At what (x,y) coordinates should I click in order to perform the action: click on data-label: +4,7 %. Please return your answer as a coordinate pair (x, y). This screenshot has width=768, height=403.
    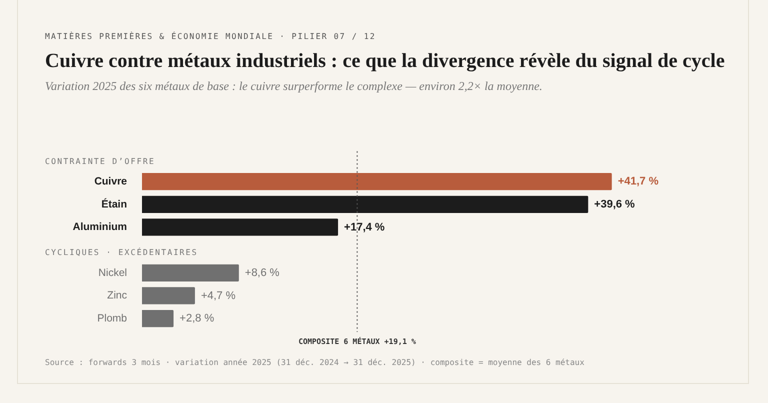
    Looking at the image, I should click on (218, 296).